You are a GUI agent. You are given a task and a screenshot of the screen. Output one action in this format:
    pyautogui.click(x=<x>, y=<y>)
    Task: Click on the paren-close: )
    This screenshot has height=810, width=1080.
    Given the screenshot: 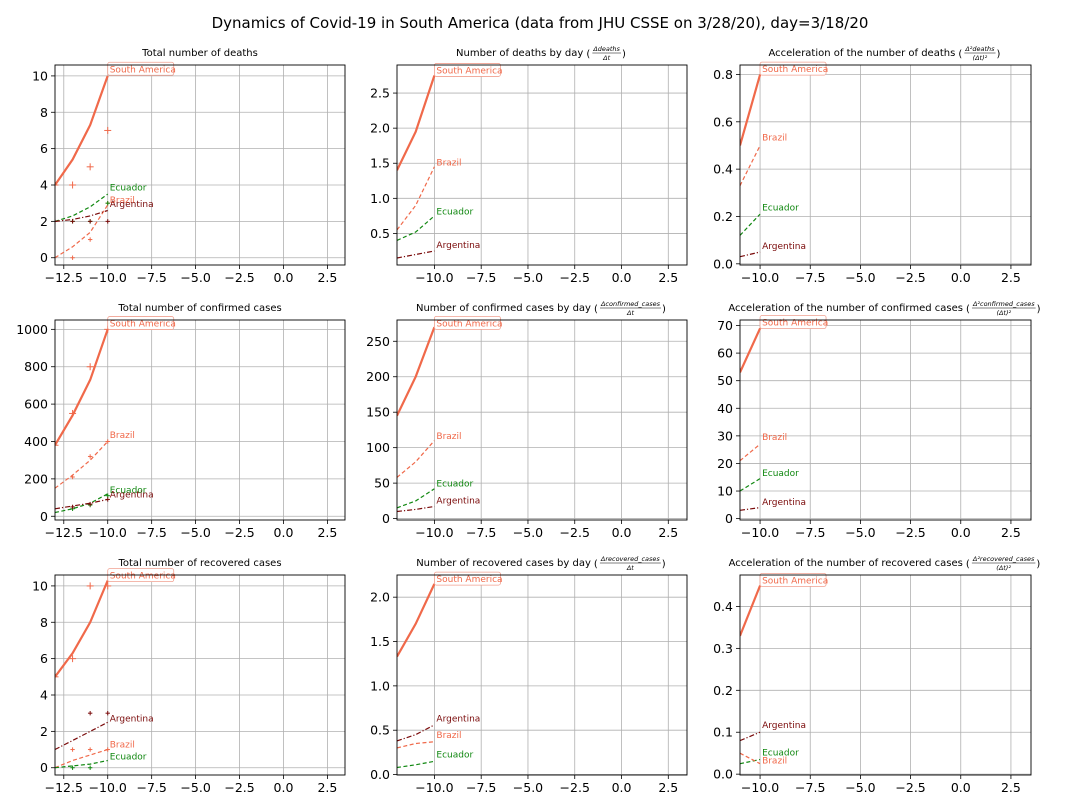 What is the action you would take?
    pyautogui.click(x=1038, y=564)
    